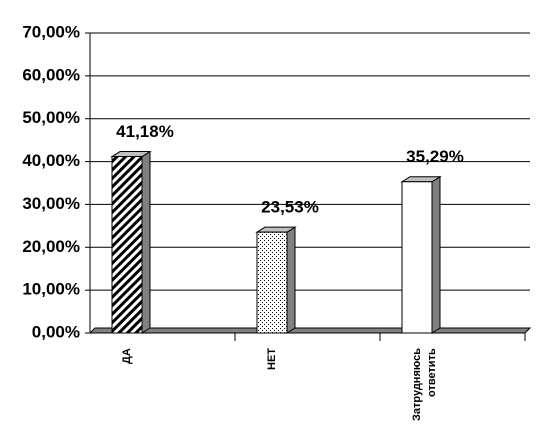  Describe the element at coordinates (424, 384) in the screenshot. I see `x-tick-label: Затрудняюсь ответить` at that location.